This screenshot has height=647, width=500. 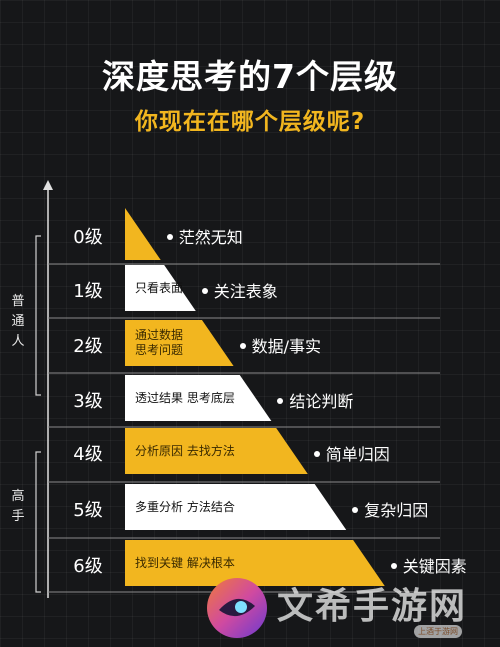 What do you see at coordinates (315, 400) in the screenshot?
I see `level-result: 结论判断` at bounding box center [315, 400].